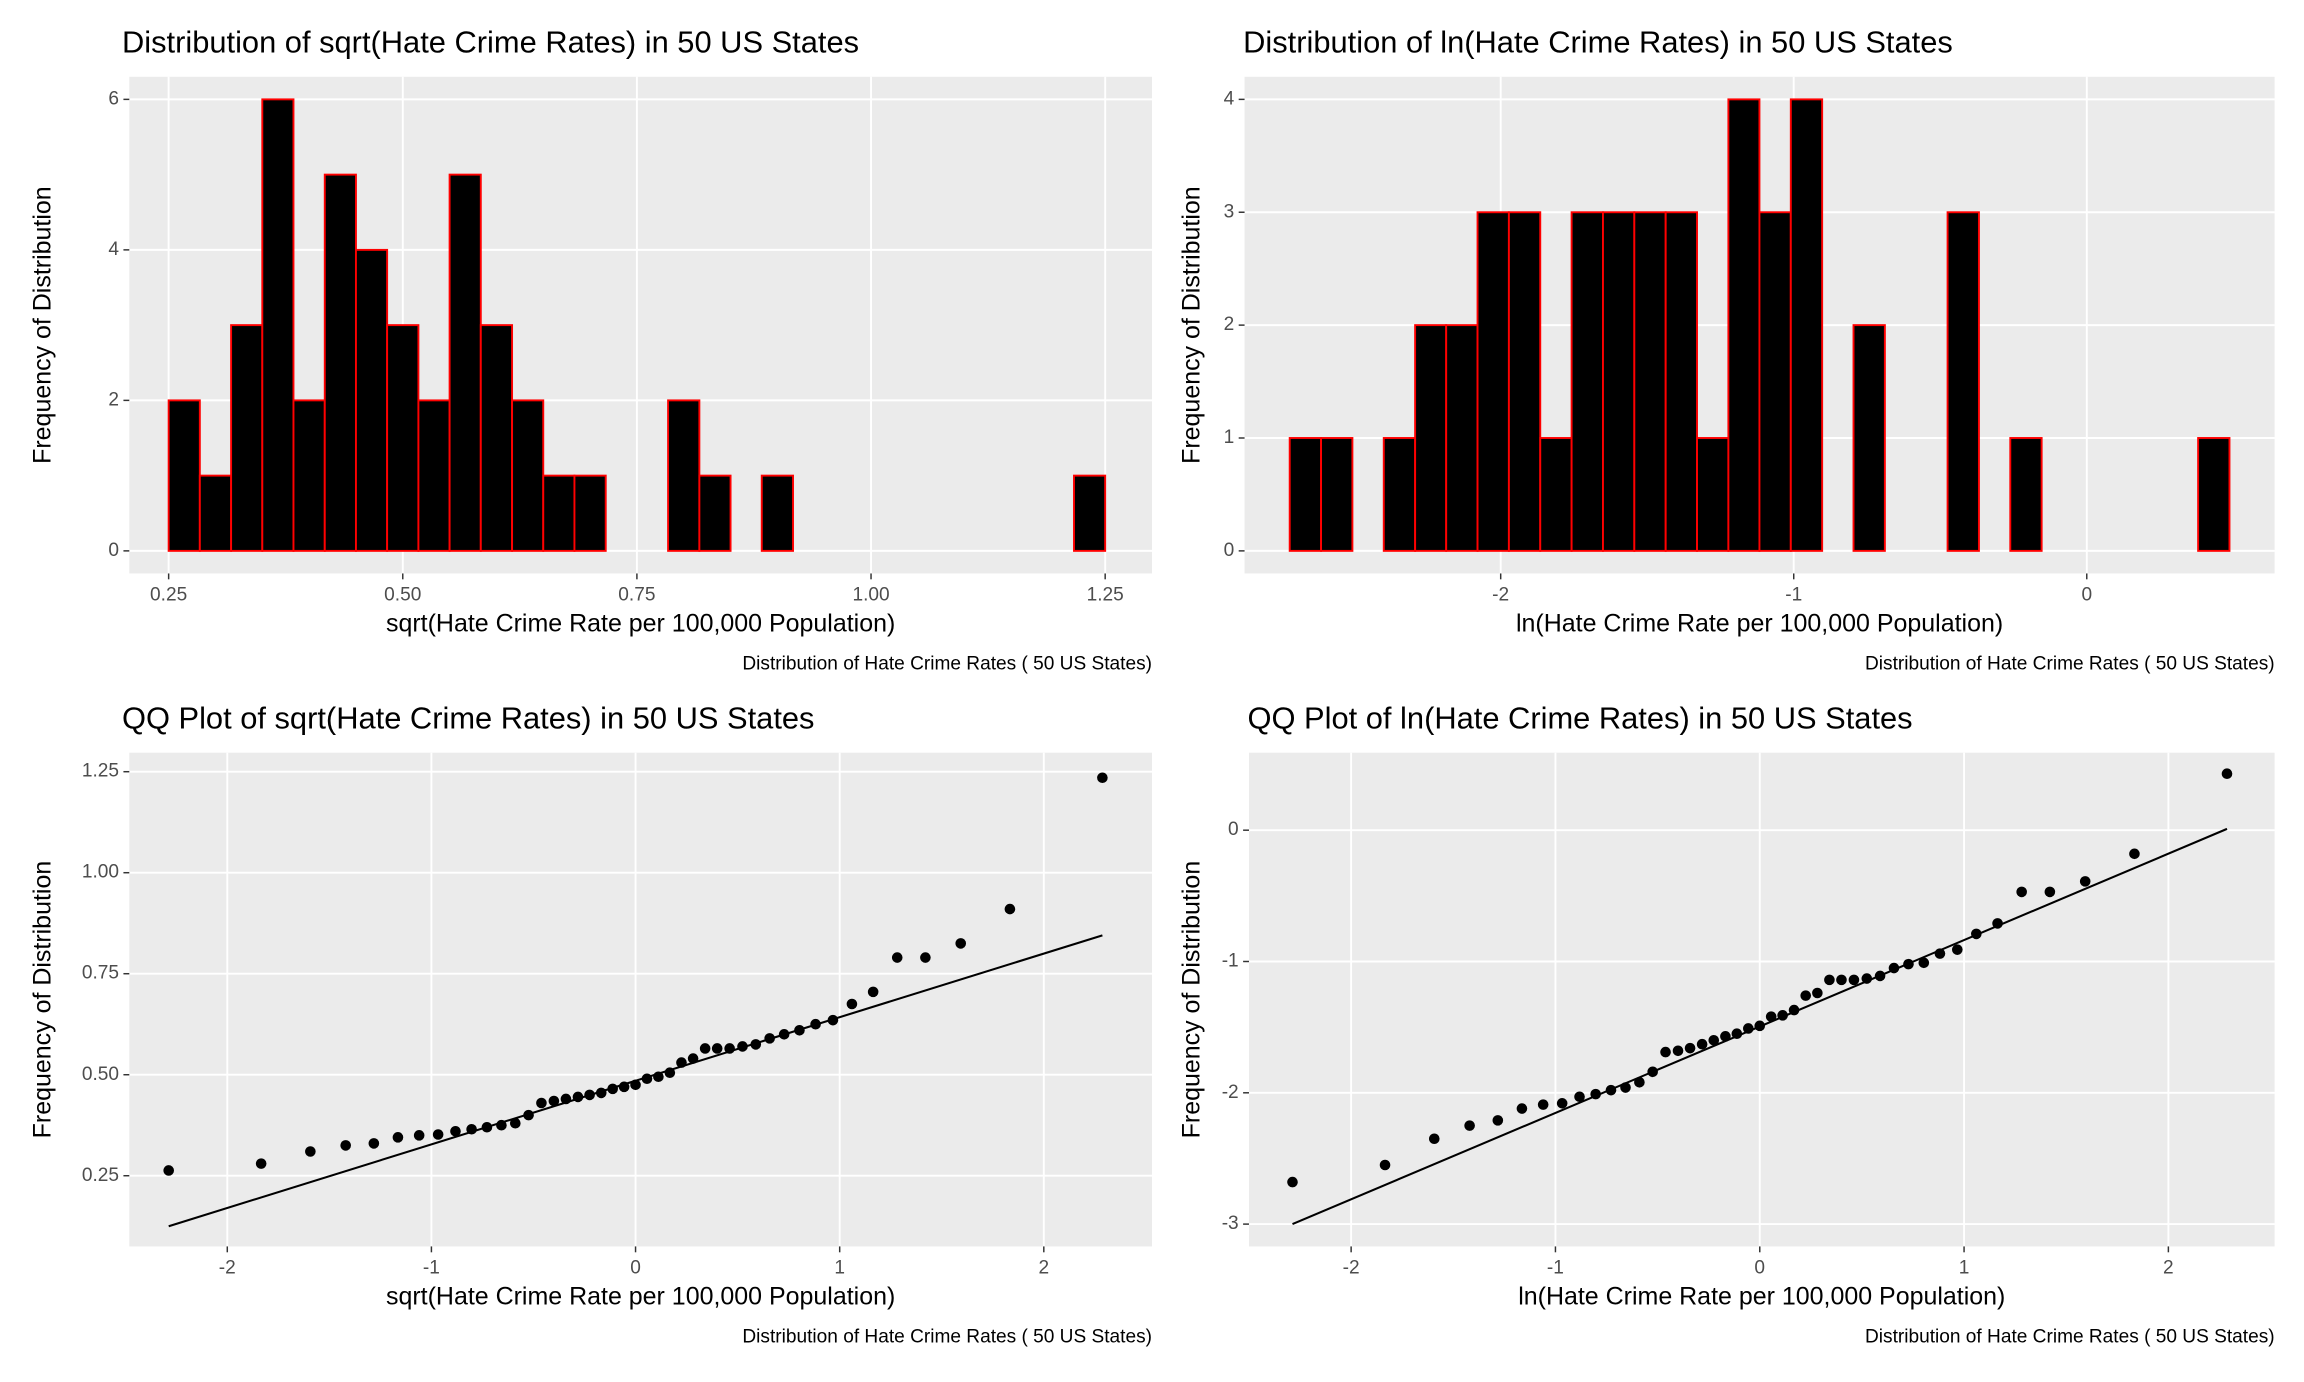  What do you see at coordinates (1229, 211) in the screenshot?
I see `y-tick-label: 3` at bounding box center [1229, 211].